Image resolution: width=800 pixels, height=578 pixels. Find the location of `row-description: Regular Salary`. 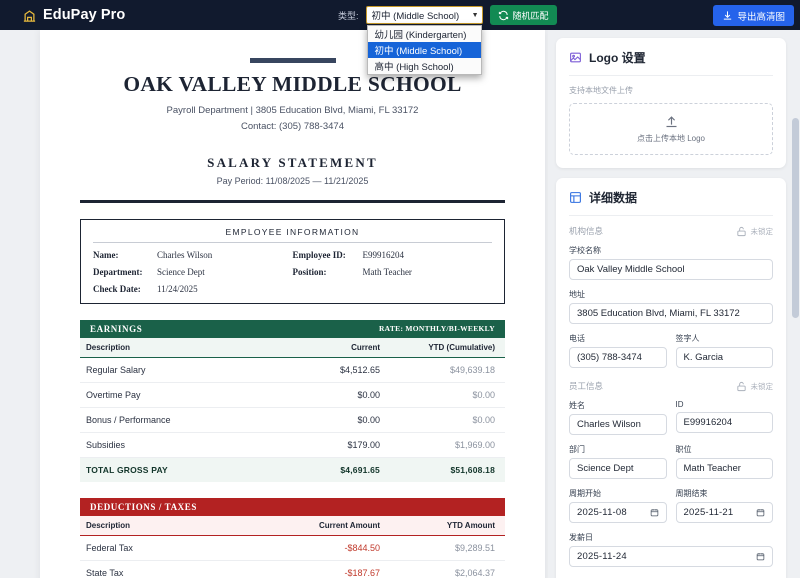

row-description: Regular Salary is located at coordinates (116, 369).